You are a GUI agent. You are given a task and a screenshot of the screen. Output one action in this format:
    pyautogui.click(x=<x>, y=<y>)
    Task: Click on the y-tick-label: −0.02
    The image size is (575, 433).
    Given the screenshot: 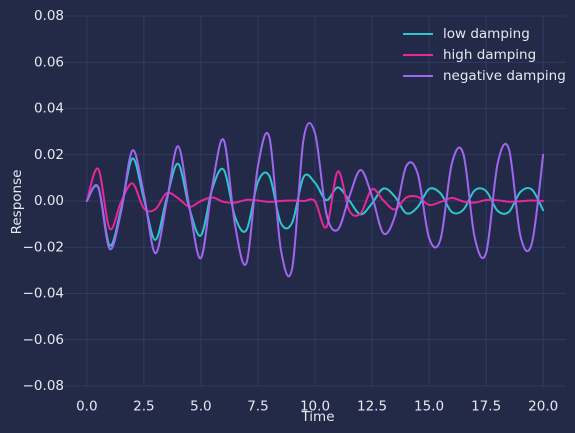 What is the action you would take?
    pyautogui.click(x=43, y=247)
    